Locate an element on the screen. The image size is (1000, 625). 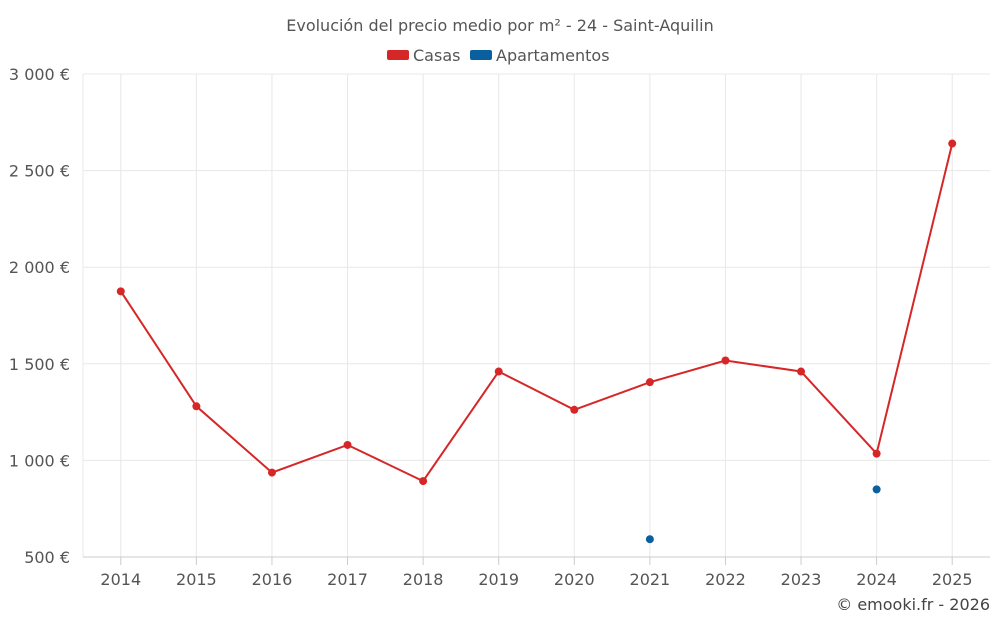
y-tick-label: 500 € is located at coordinates (47, 557).